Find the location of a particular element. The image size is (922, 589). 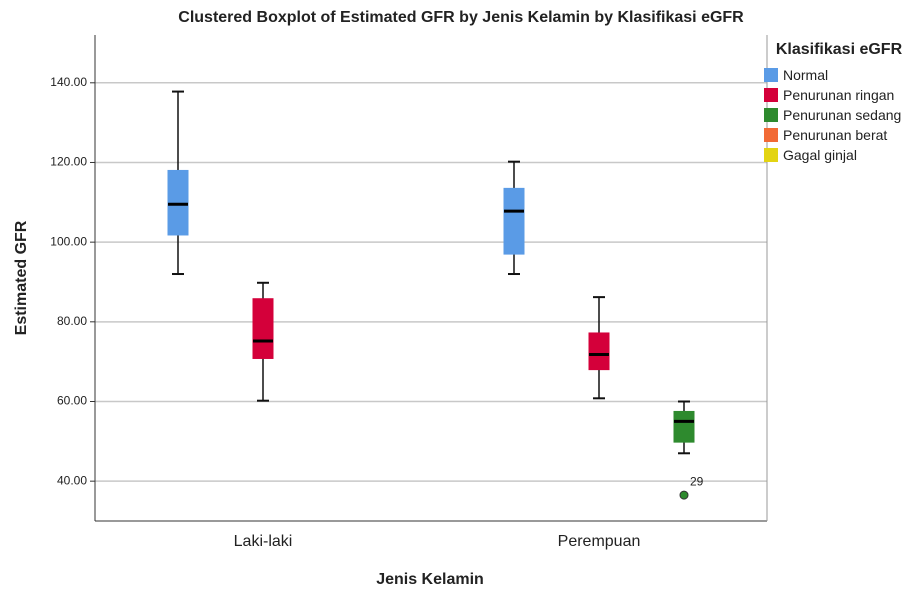

legend-label: Penurunan sedang is located at coordinates (842, 115).